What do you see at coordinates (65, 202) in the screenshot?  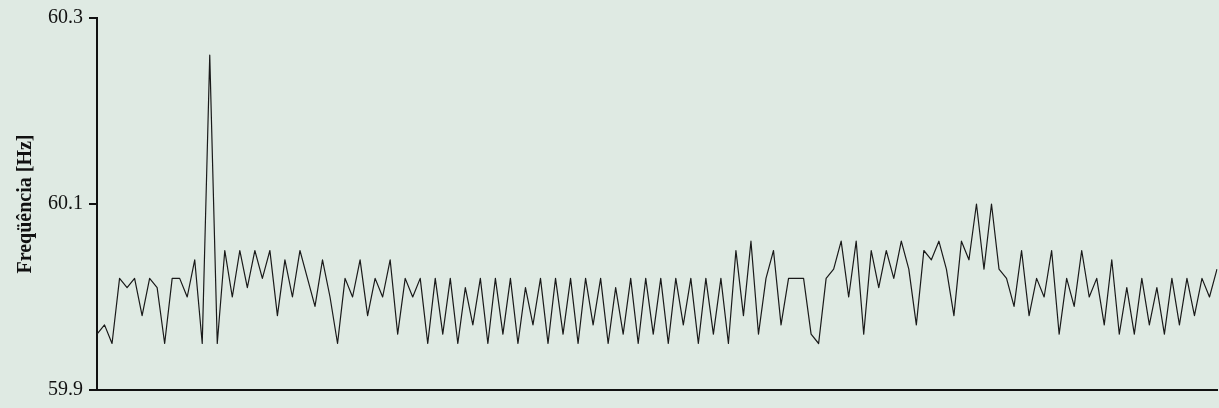 I see `y-tick-label: 60.1` at bounding box center [65, 202].